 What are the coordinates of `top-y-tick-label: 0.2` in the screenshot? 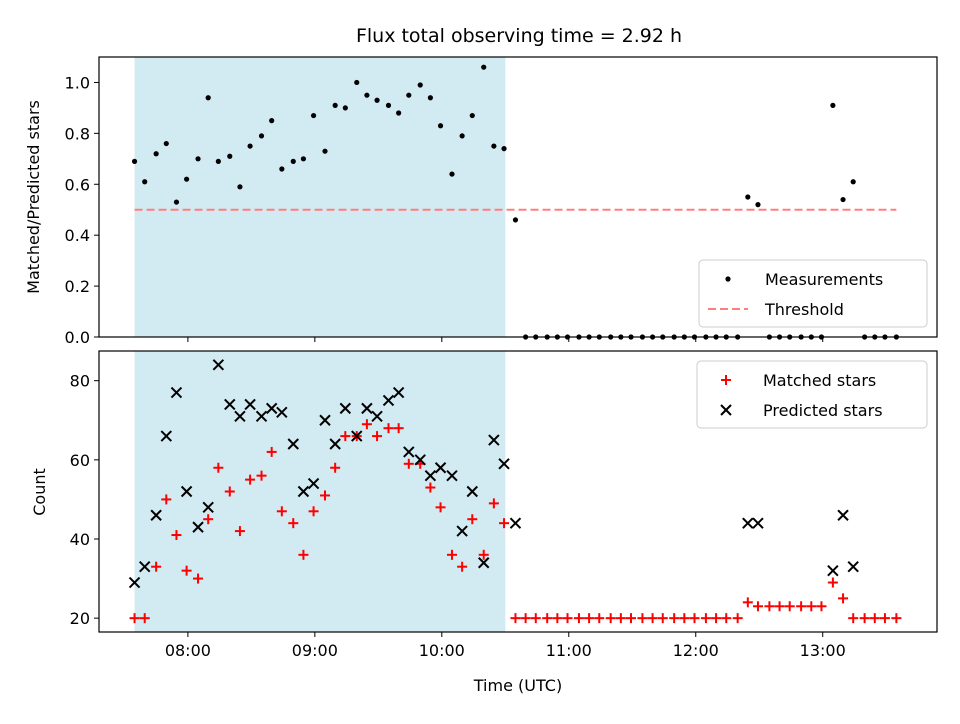 It's located at (77, 286).